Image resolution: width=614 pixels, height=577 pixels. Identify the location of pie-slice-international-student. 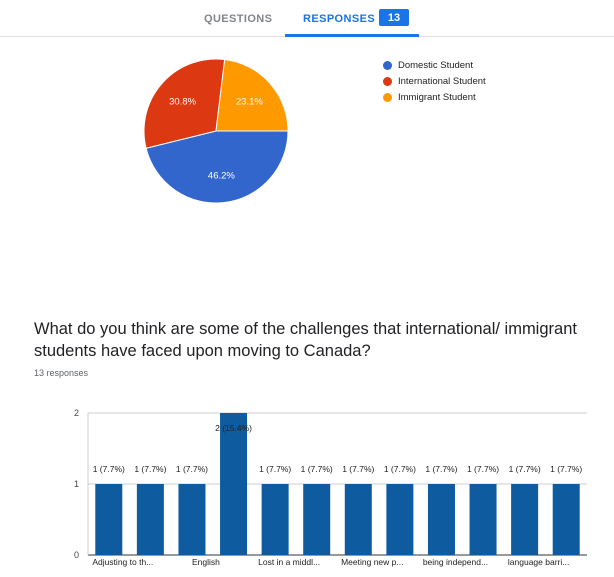
(184, 103).